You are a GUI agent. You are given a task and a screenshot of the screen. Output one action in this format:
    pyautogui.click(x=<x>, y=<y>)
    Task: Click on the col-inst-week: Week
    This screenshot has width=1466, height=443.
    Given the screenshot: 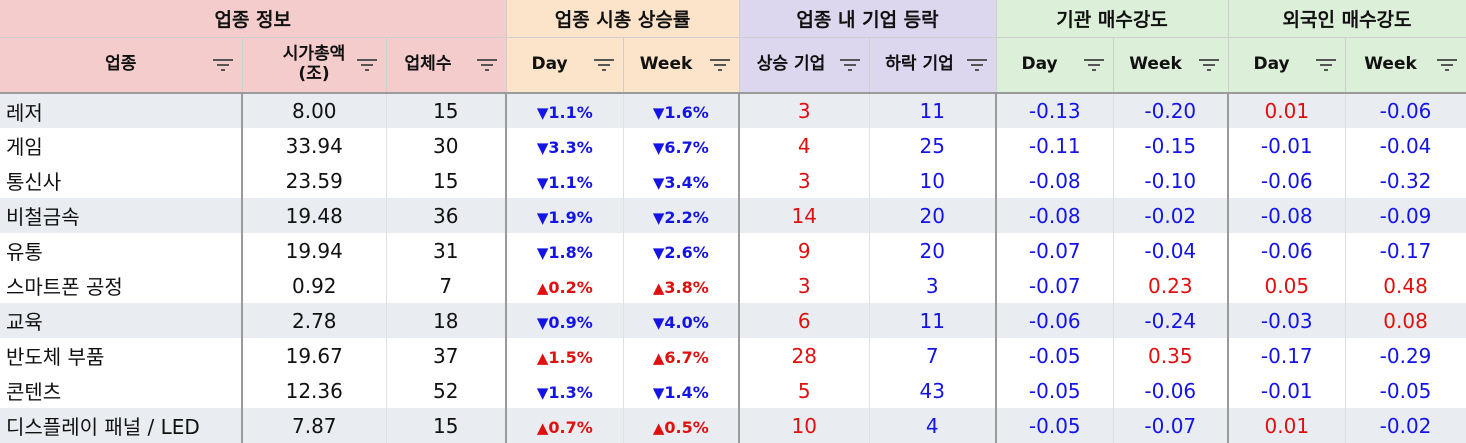 What is the action you would take?
    pyautogui.click(x=1171, y=65)
    